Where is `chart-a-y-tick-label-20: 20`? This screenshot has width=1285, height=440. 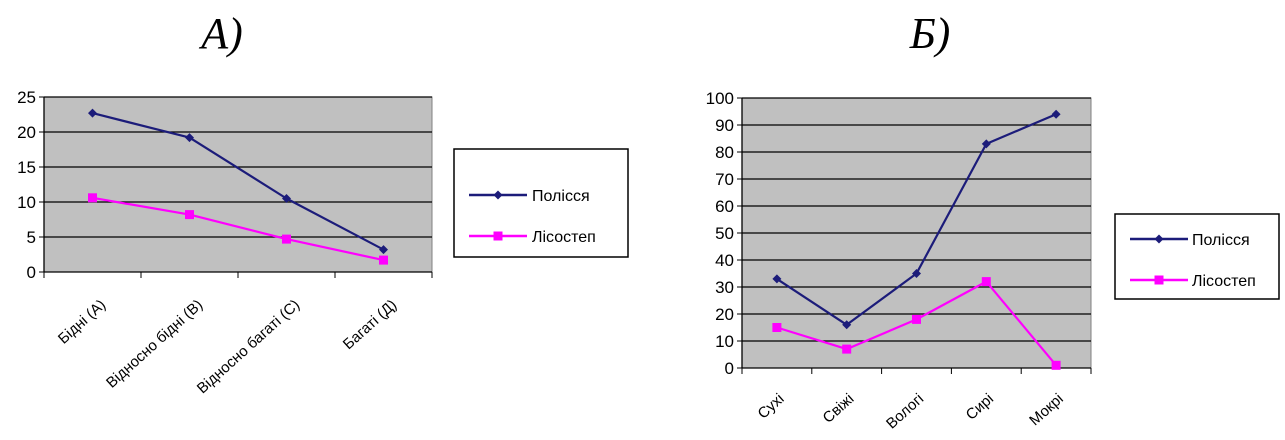 chart-a-y-tick-label-20: 20 is located at coordinates (26, 132).